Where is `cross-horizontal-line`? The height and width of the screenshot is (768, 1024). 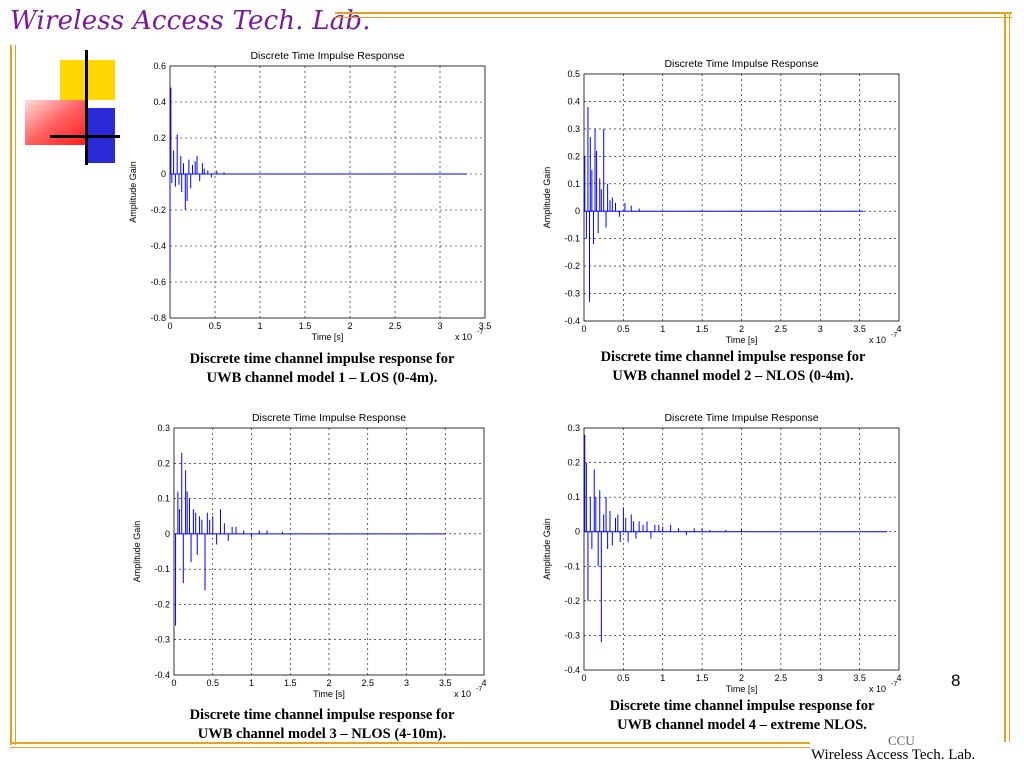 cross-horizontal-line is located at coordinates (85, 136).